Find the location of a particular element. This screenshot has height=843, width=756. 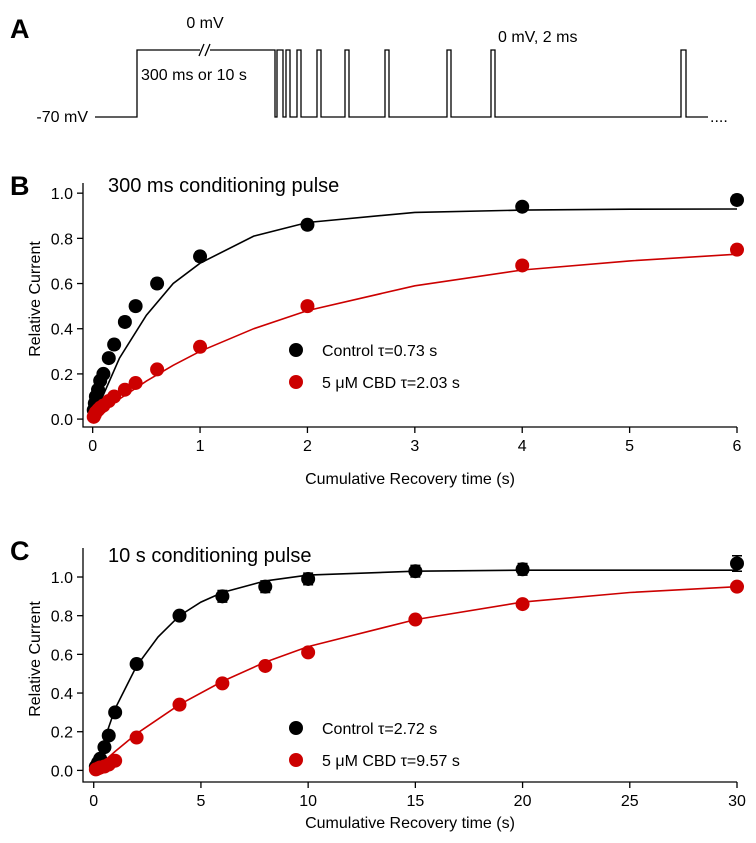

x-tick-label: 1 is located at coordinates (200, 446).